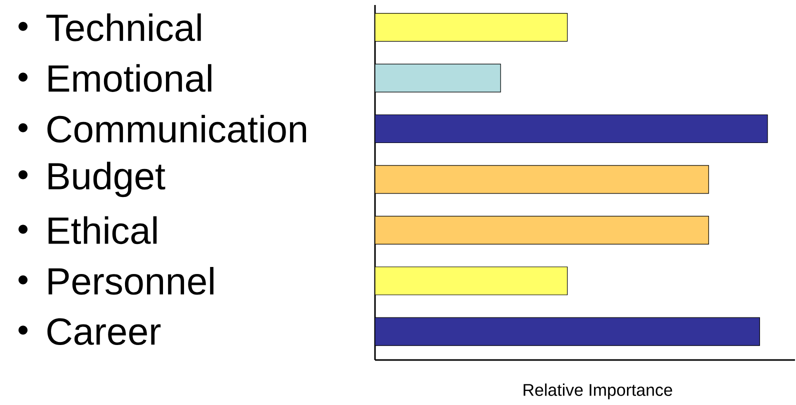  What do you see at coordinates (130, 78) in the screenshot?
I see `y-tick-label: Emotional` at bounding box center [130, 78].